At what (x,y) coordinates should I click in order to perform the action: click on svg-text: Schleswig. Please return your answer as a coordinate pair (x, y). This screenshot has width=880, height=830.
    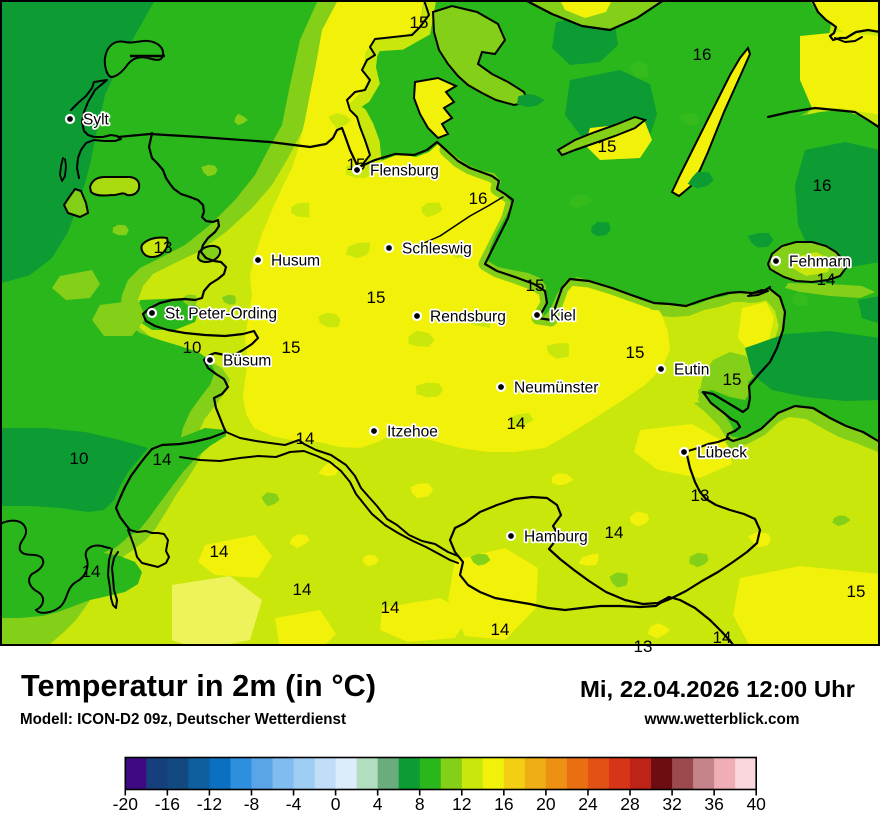
    Looking at the image, I should click on (437, 249).